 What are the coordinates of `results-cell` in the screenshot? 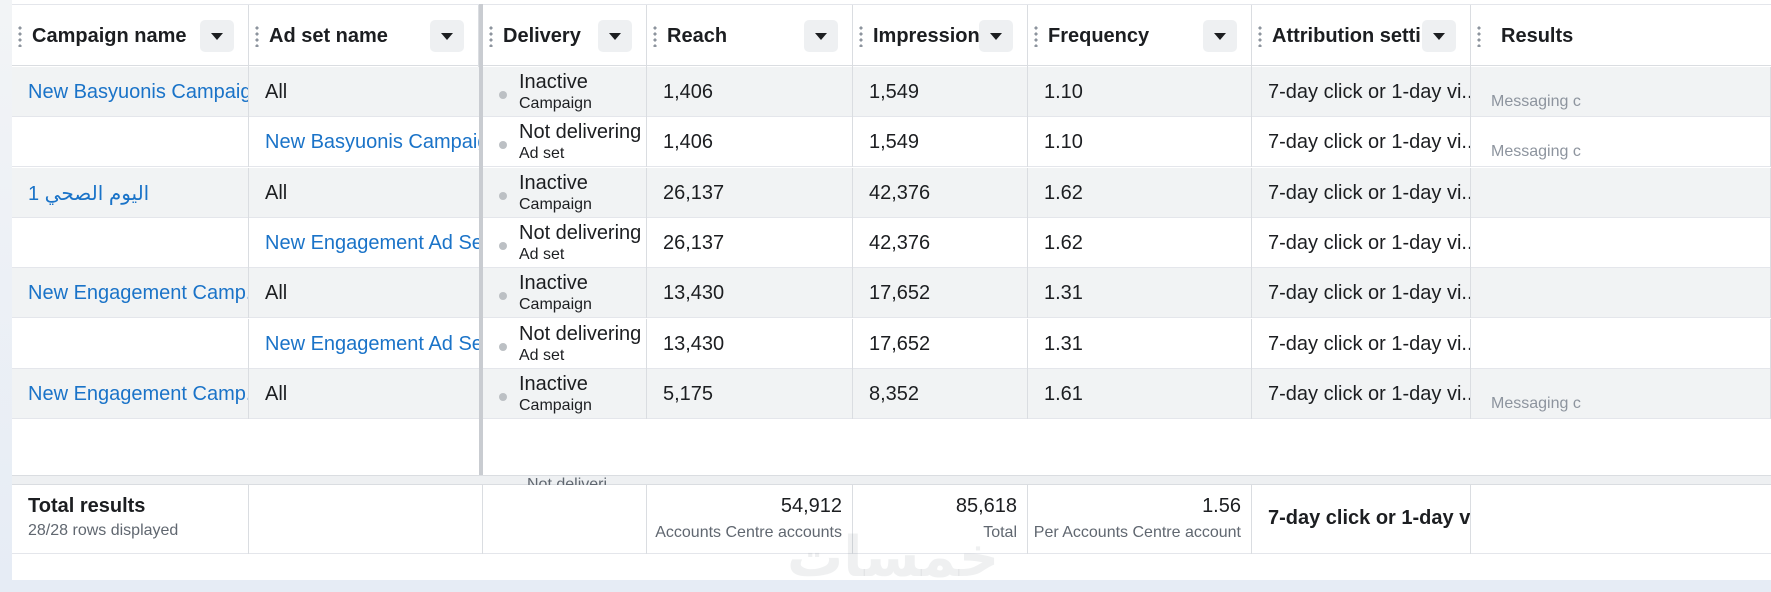 It's located at (1621, 344).